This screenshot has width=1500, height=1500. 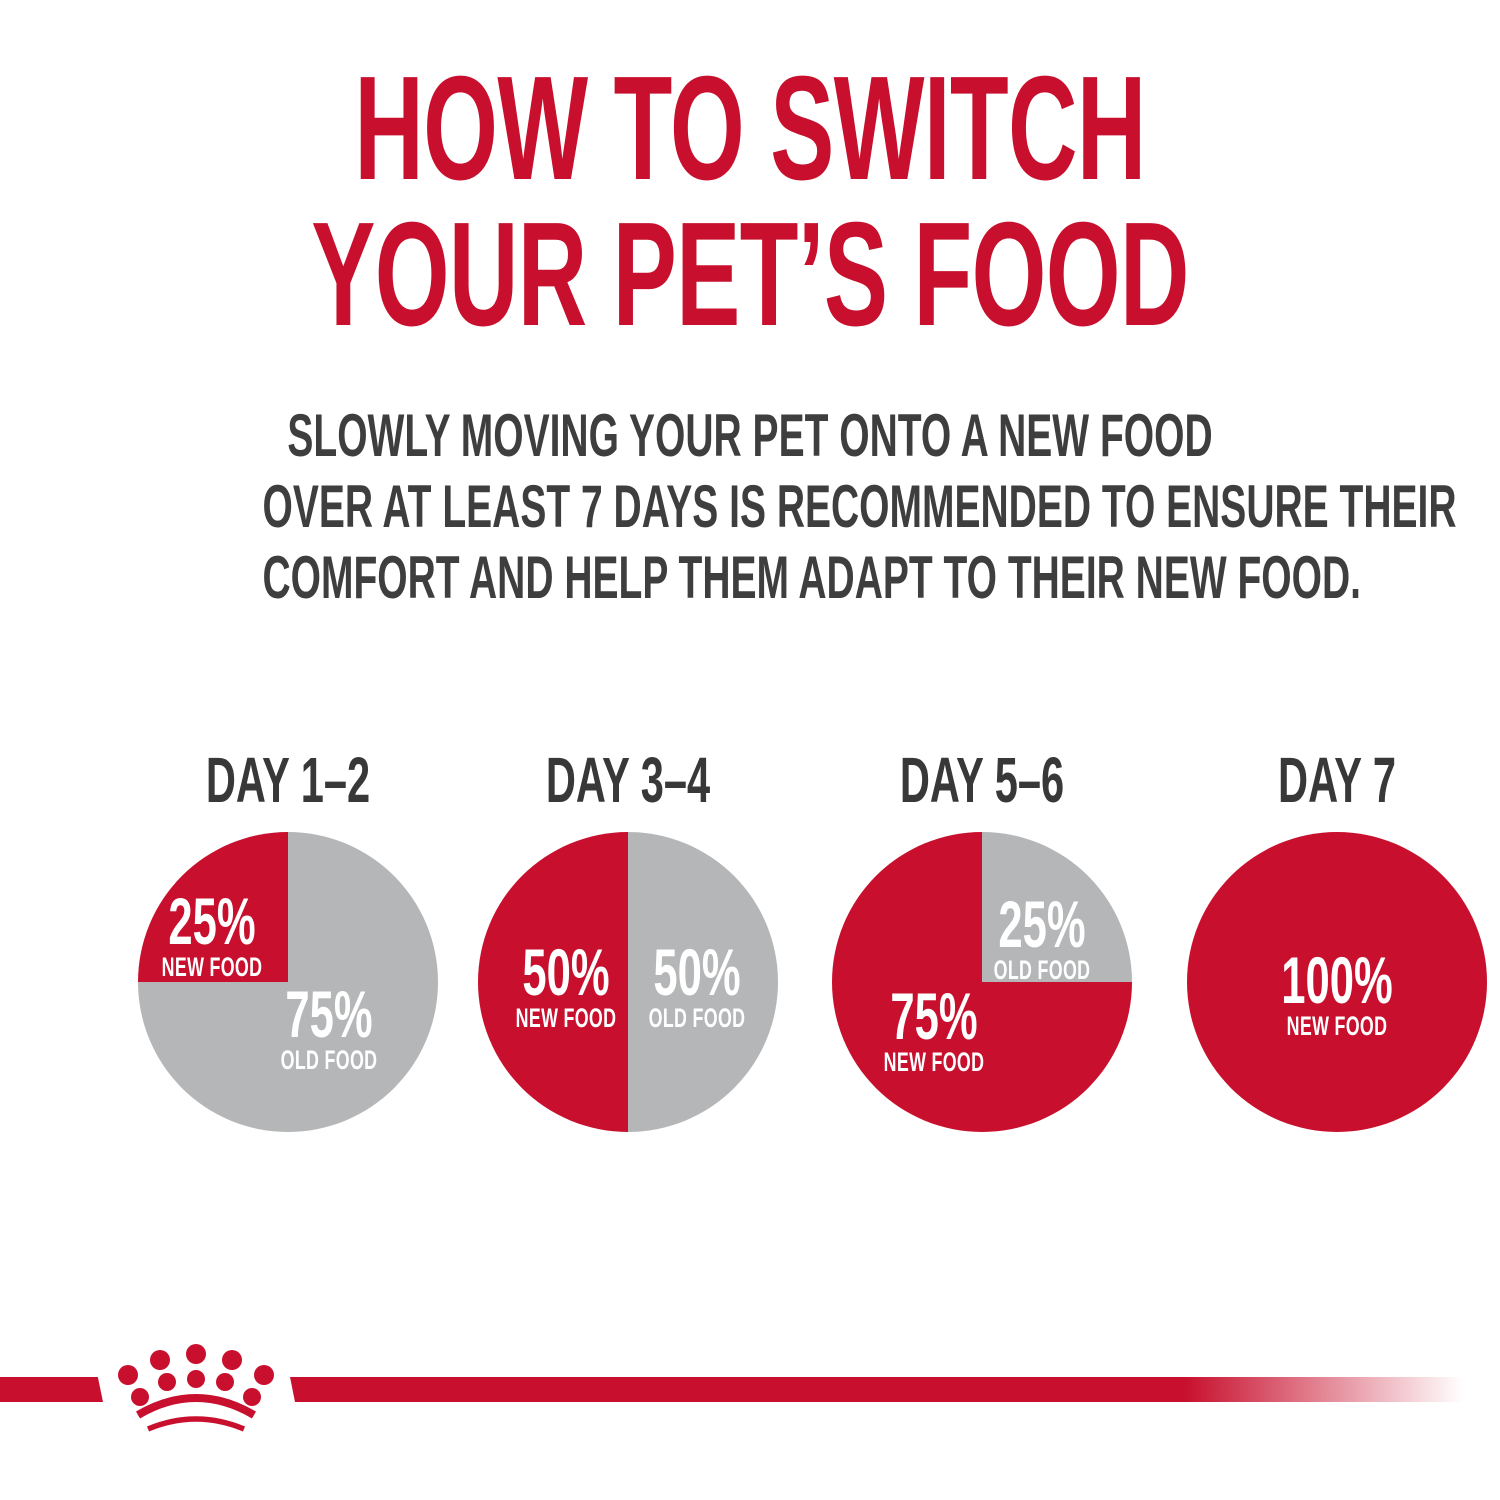 I want to click on day-label-5-6: DAY 5–6, so click(x=982, y=780).